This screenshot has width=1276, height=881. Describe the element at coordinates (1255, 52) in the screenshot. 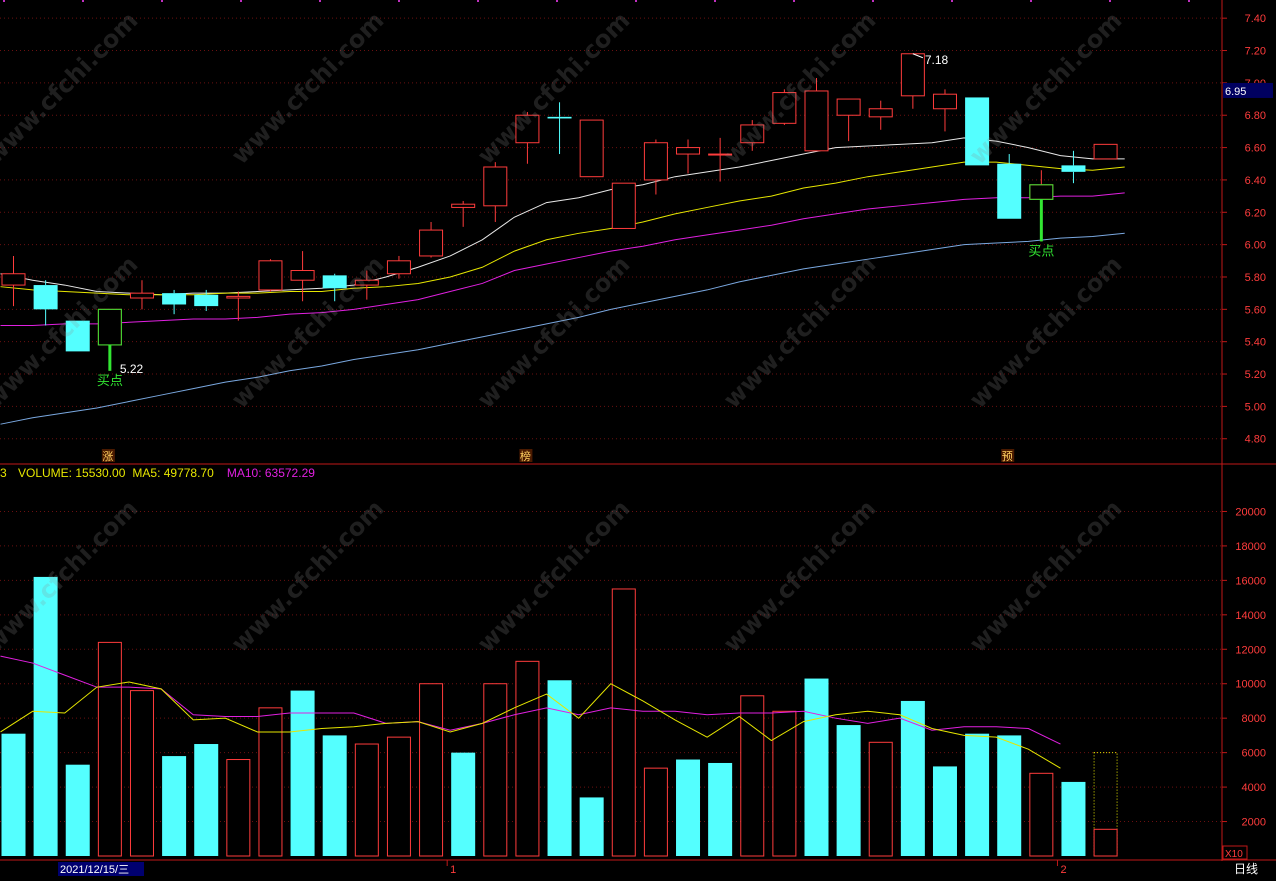

I see `price-tick-label: 7.20` at that location.